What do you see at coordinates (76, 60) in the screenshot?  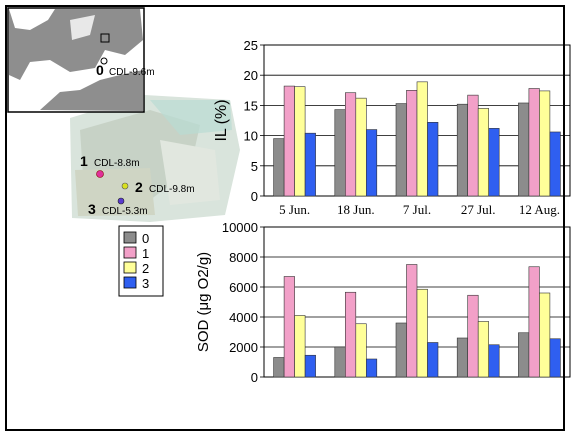 I see `inset-map` at bounding box center [76, 60].